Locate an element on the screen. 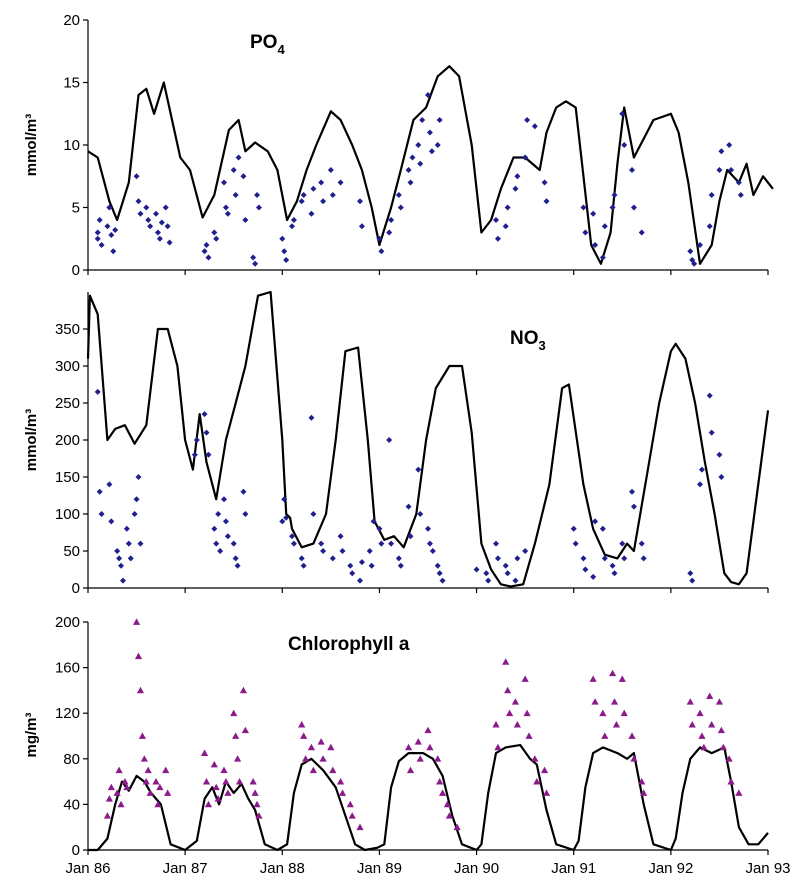  y-tick-label: 350 is located at coordinates (67, 329).